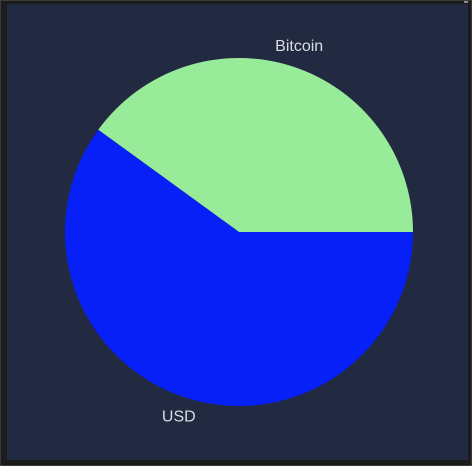  I want to click on corner-marker, so click(466, 2).